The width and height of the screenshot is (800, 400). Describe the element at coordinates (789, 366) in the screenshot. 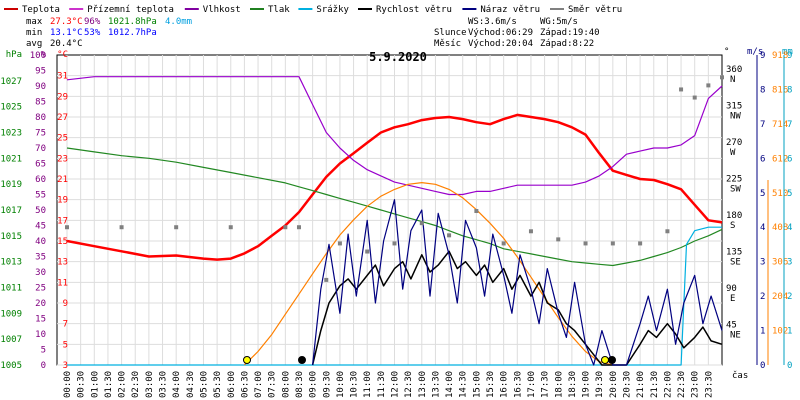

I see `mm-tick-label: 0` at that location.